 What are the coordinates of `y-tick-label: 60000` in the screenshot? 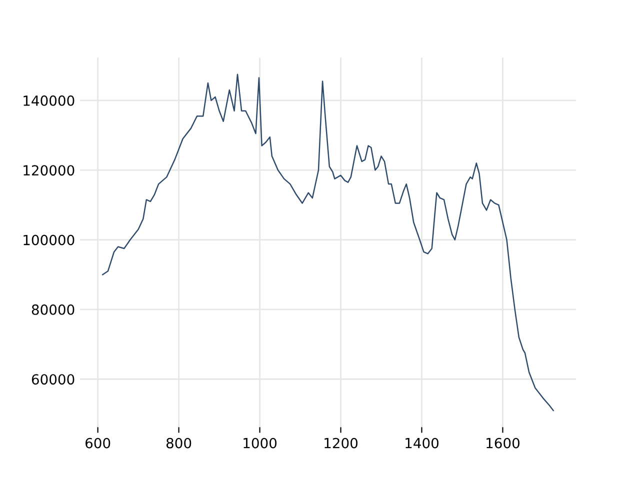 It's located at (53, 379).